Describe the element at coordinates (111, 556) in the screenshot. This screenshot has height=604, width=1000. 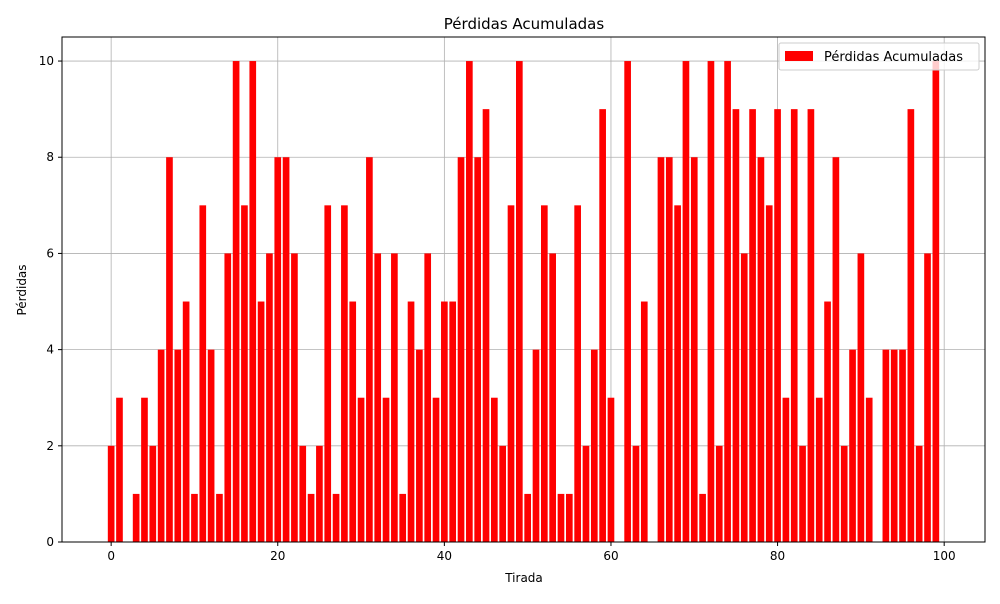
I see `x-tick-label: 0` at that location.